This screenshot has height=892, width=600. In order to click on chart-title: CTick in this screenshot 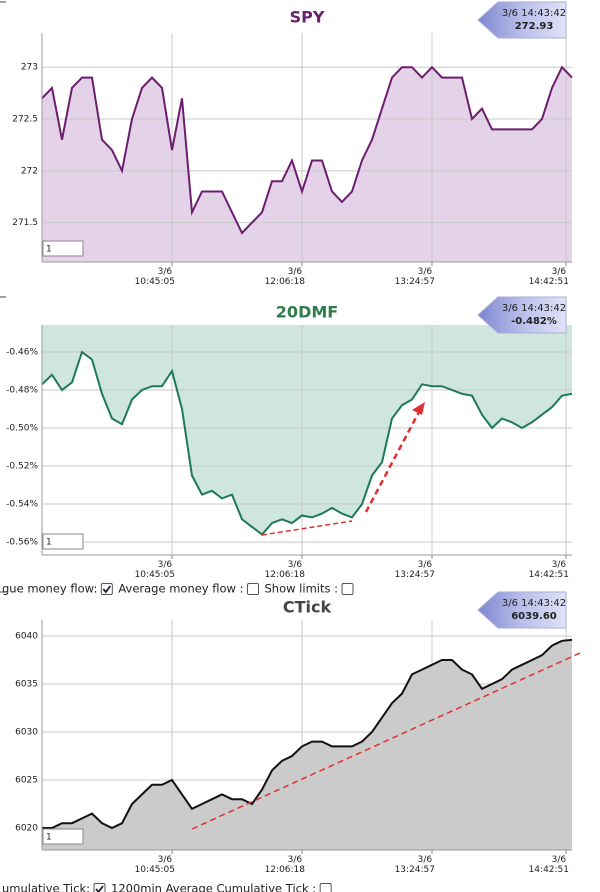, I will do `click(307, 607)`.